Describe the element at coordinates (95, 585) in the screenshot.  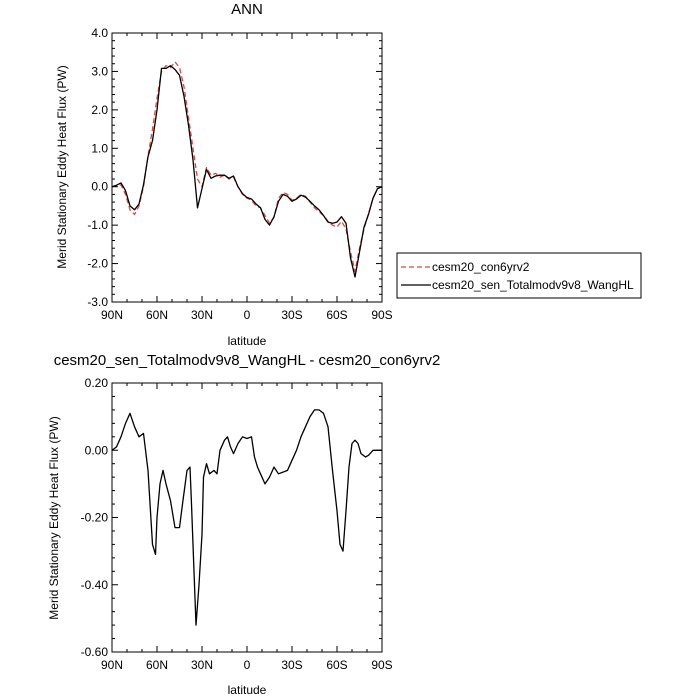
I see `y-tick-label: -0.40` at that location.